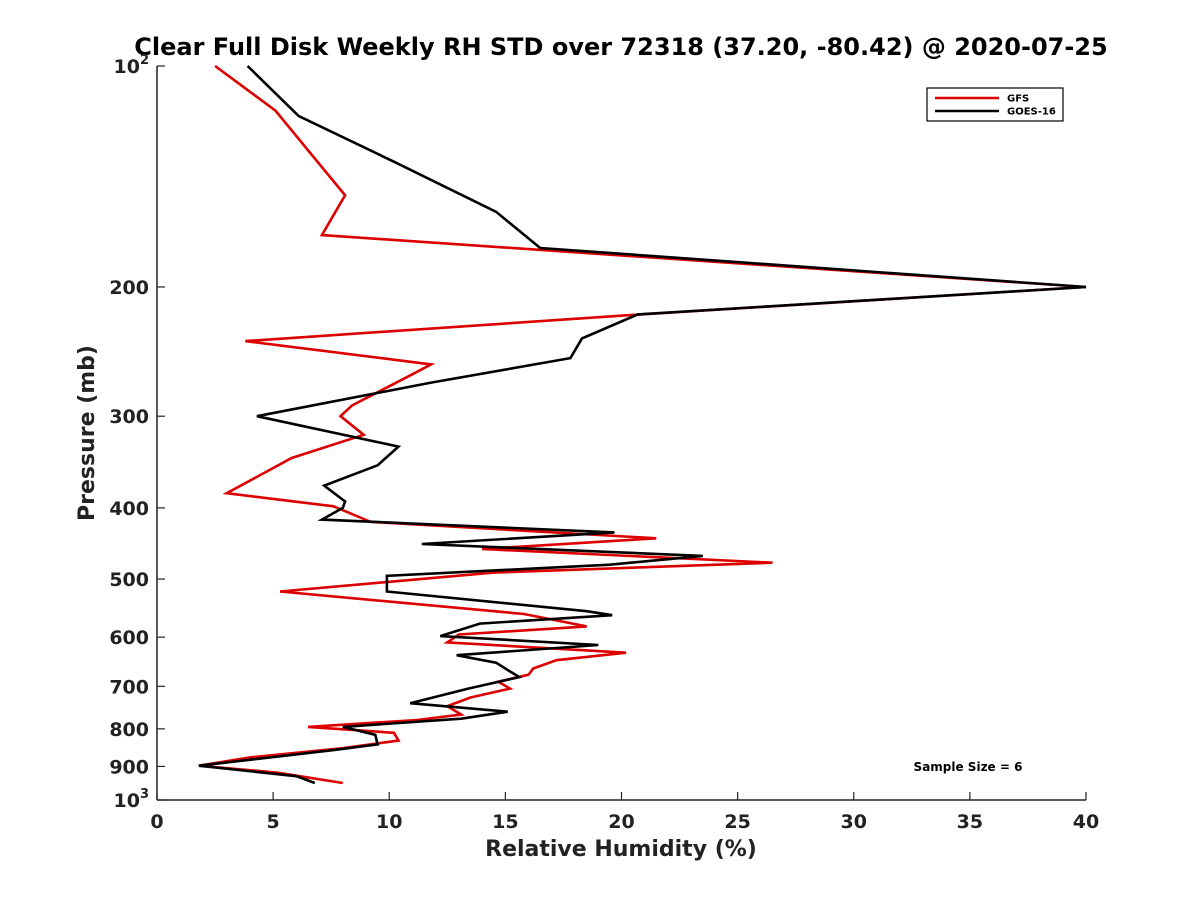 Image resolution: width=1200 pixels, height=900 pixels. I want to click on sample-size-annotation: Sample Size = 6, so click(968, 767).